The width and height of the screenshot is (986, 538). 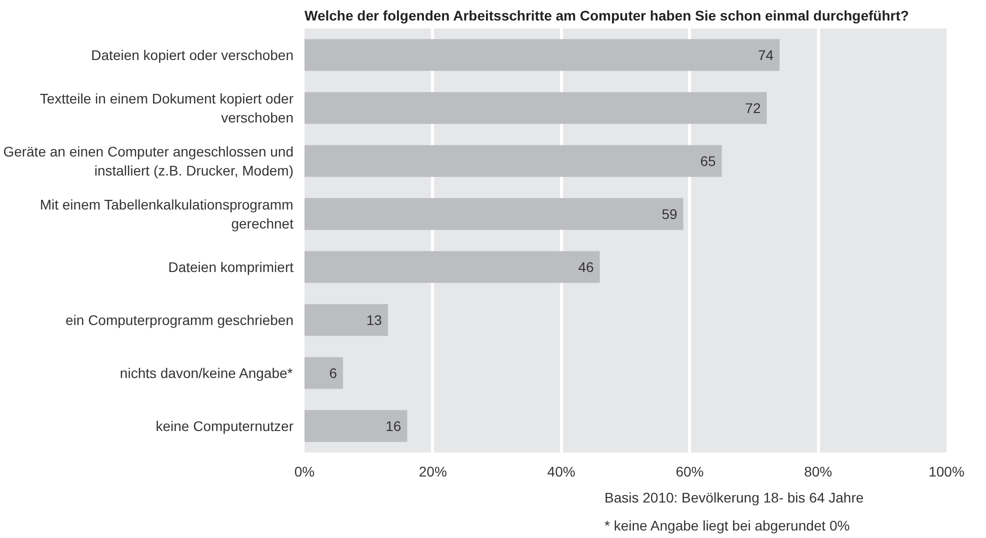 I want to click on text: * keine Angabe liegt bei abgerundet 0%, so click(x=727, y=526).